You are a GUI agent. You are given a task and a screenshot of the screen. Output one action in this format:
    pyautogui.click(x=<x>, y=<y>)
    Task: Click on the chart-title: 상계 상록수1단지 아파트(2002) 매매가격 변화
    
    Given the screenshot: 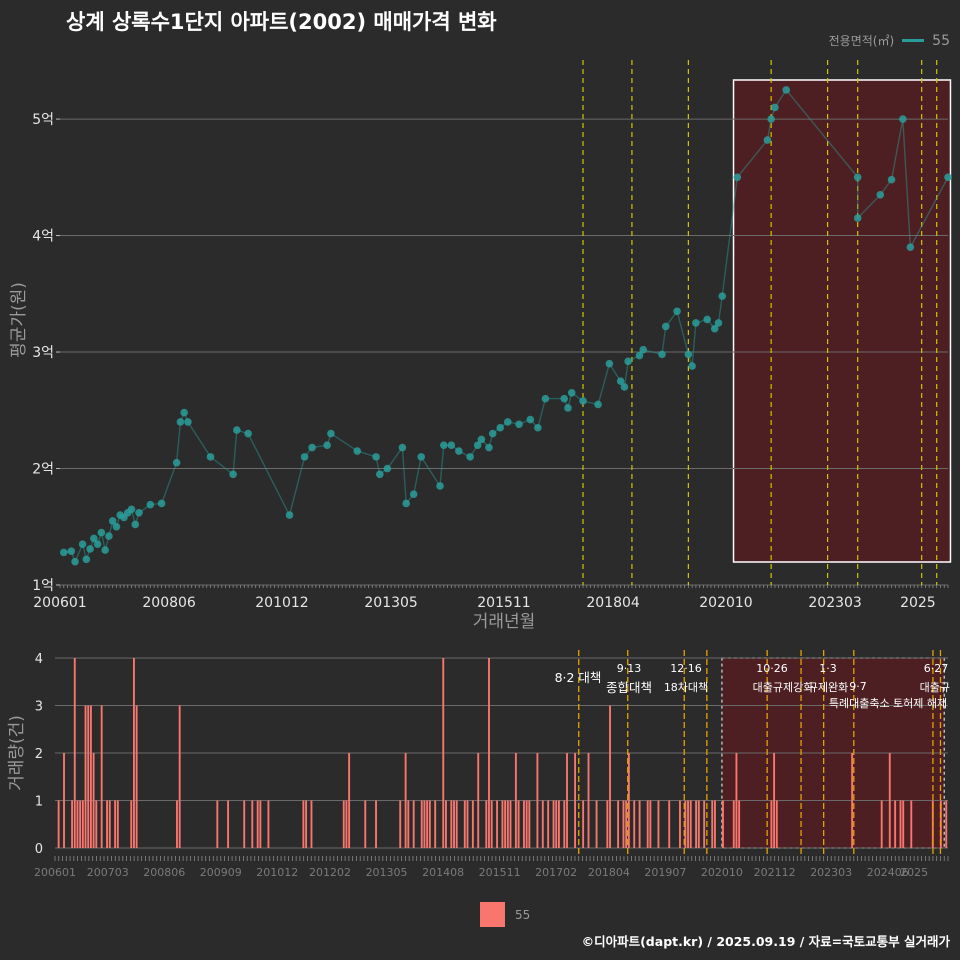 What is the action you would take?
    pyautogui.click(x=281, y=22)
    